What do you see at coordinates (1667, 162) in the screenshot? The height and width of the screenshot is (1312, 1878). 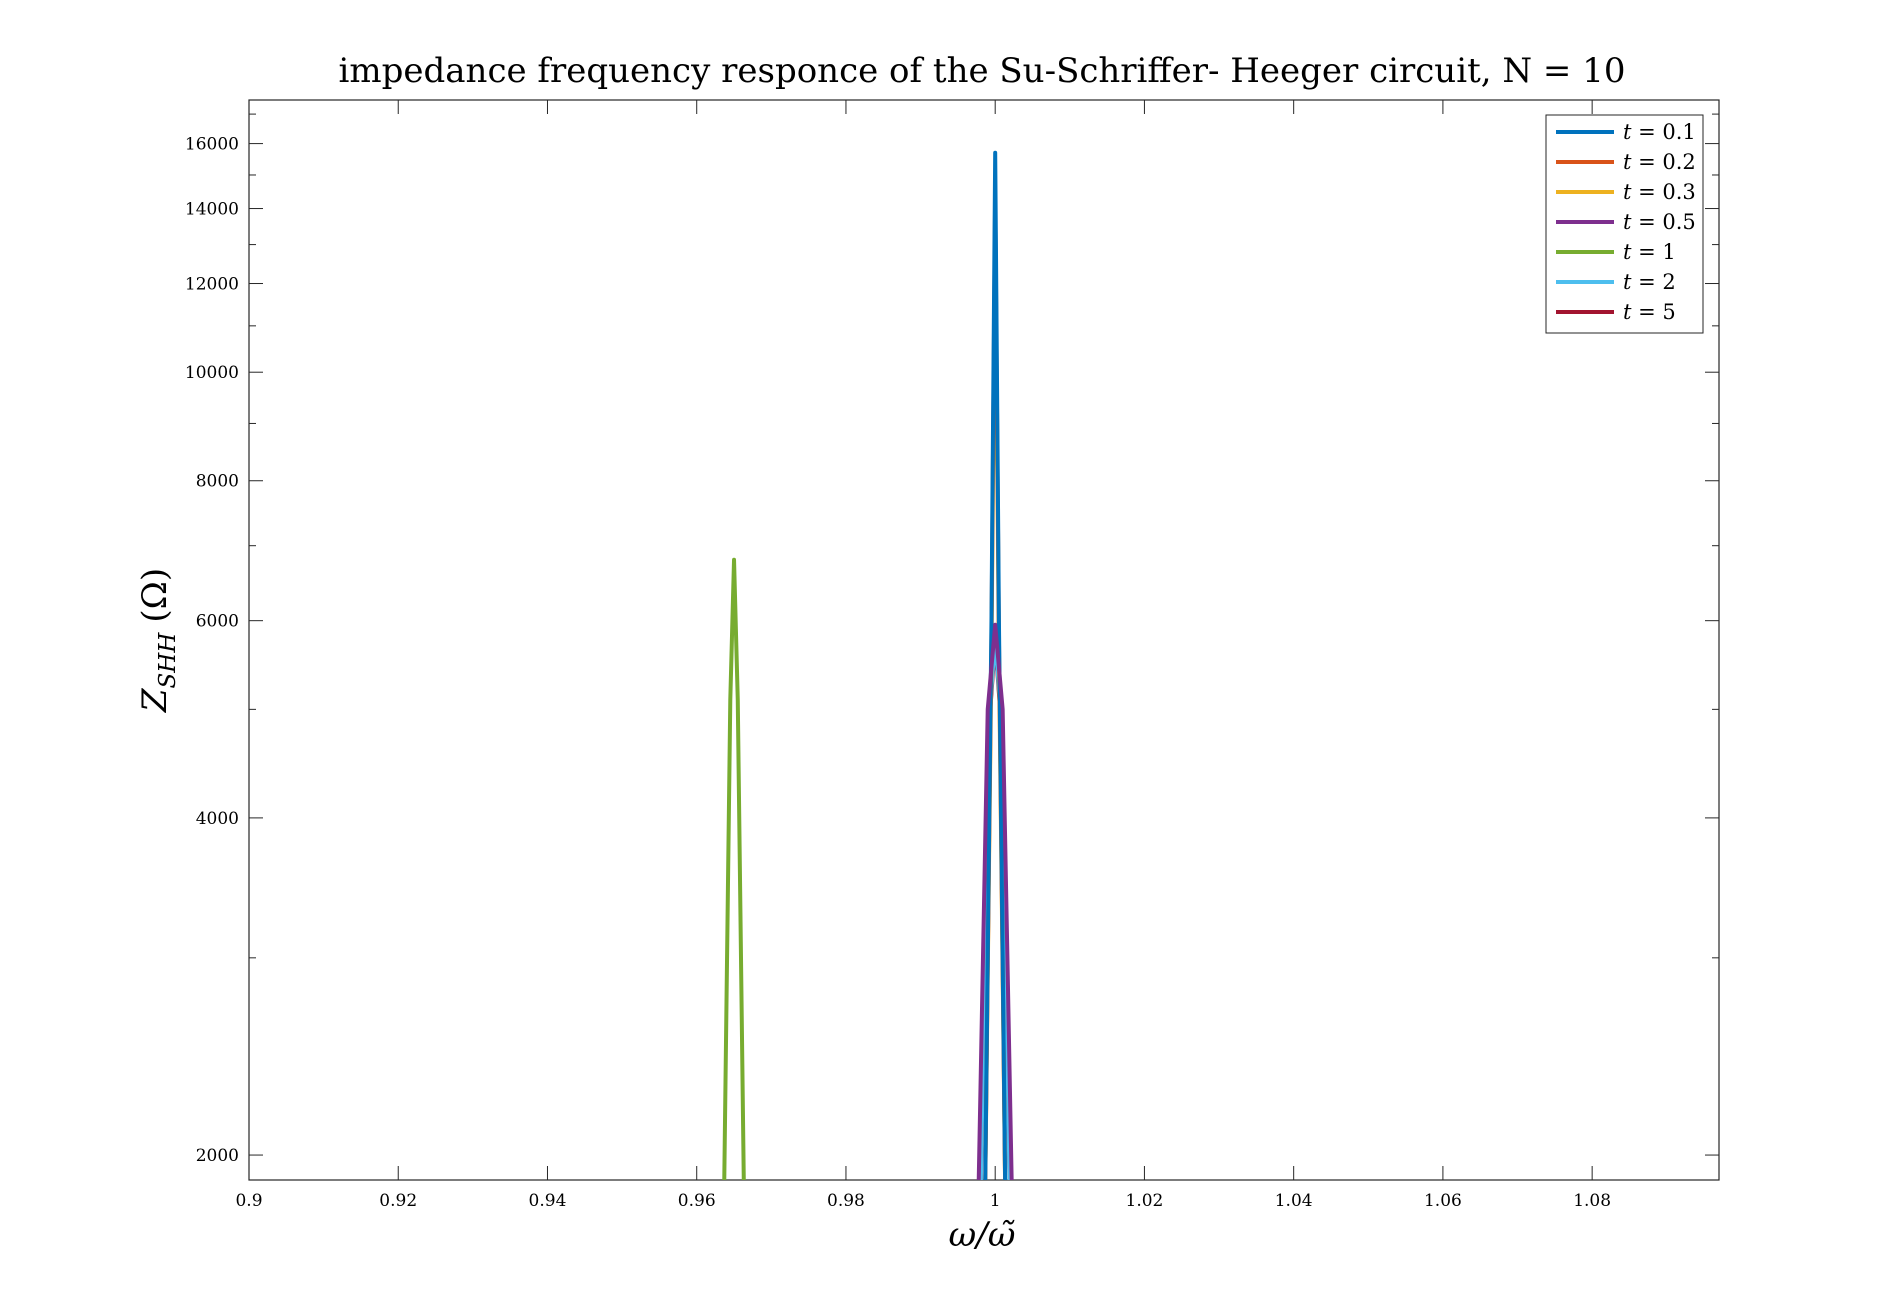 I see `legend-label-value: = 0.2` at bounding box center [1667, 162].